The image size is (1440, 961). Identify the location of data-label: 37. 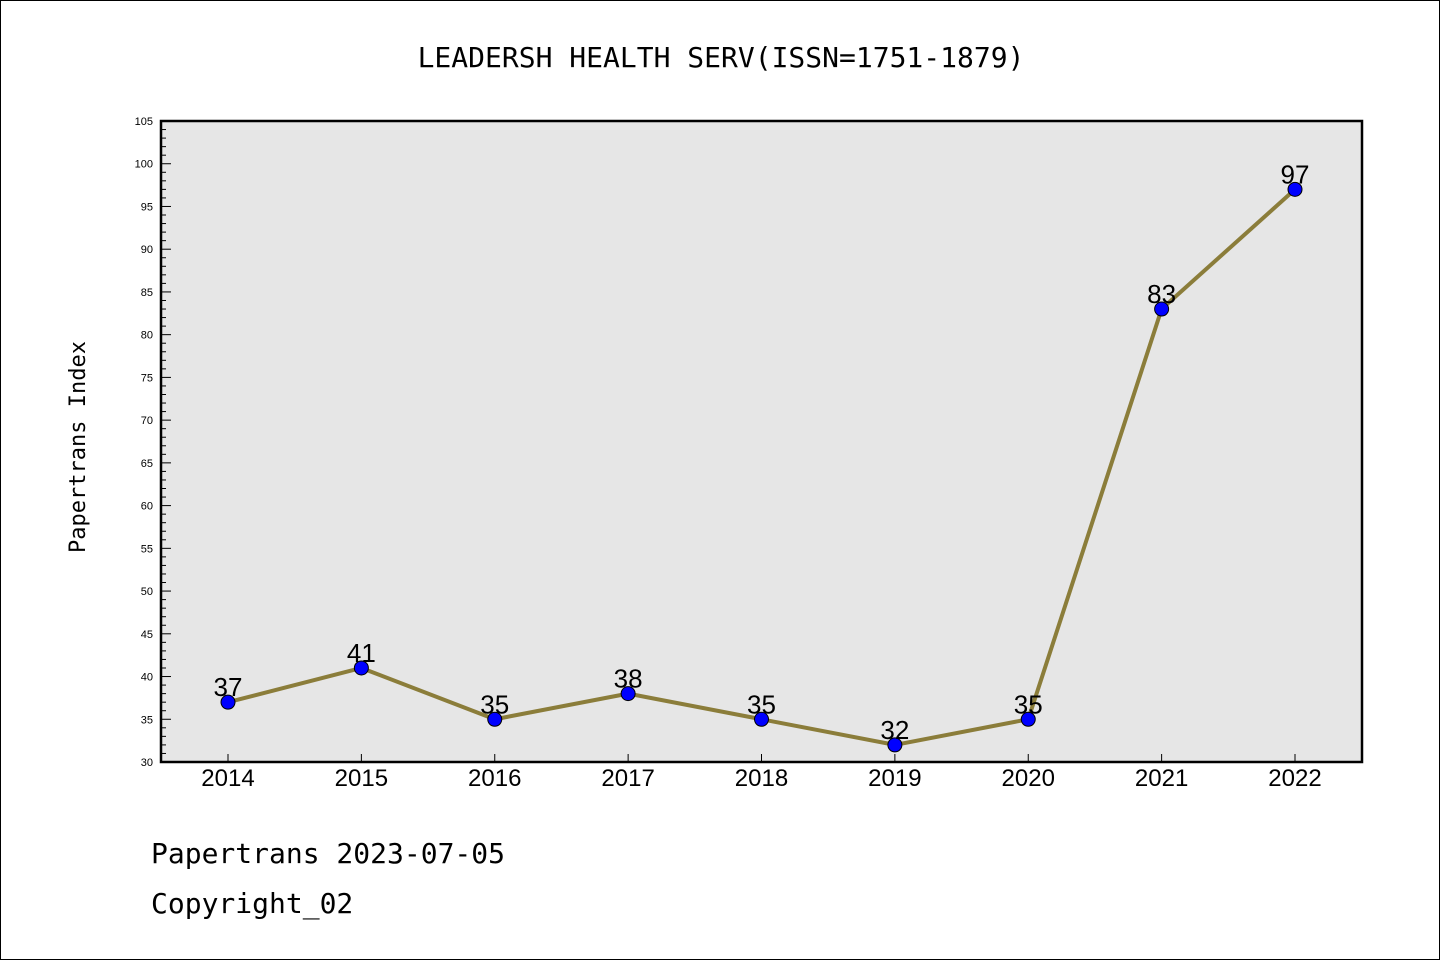
(228, 687).